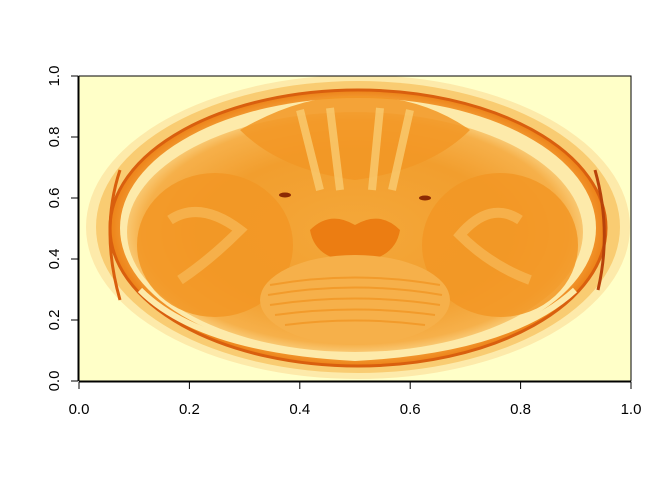 This screenshot has height=480, width=672. I want to click on x-axis: 0.0 0.2 0.4 0.6 0.8 1.0, so click(355, 399).